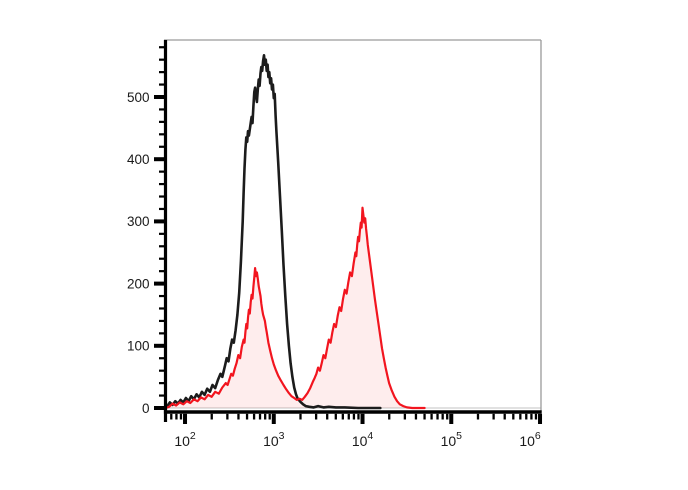  What do you see at coordinates (530, 439) in the screenshot?
I see `x-tick-label: 10⁶` at bounding box center [530, 439].